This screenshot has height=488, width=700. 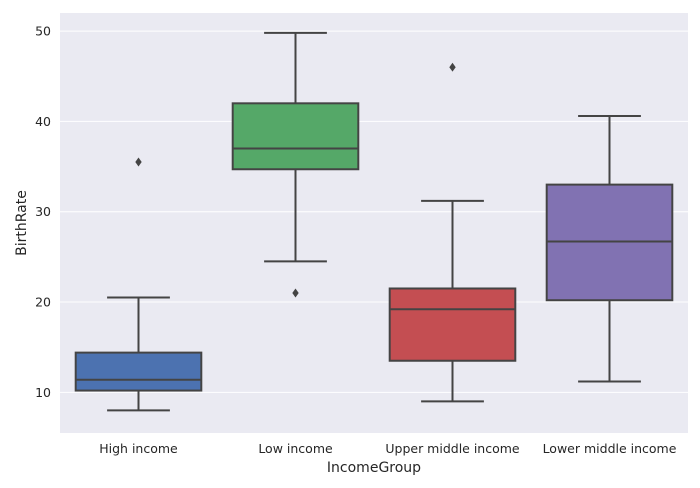 What do you see at coordinates (452, 324) in the screenshot?
I see `box-body-upper-middle-income` at bounding box center [452, 324].